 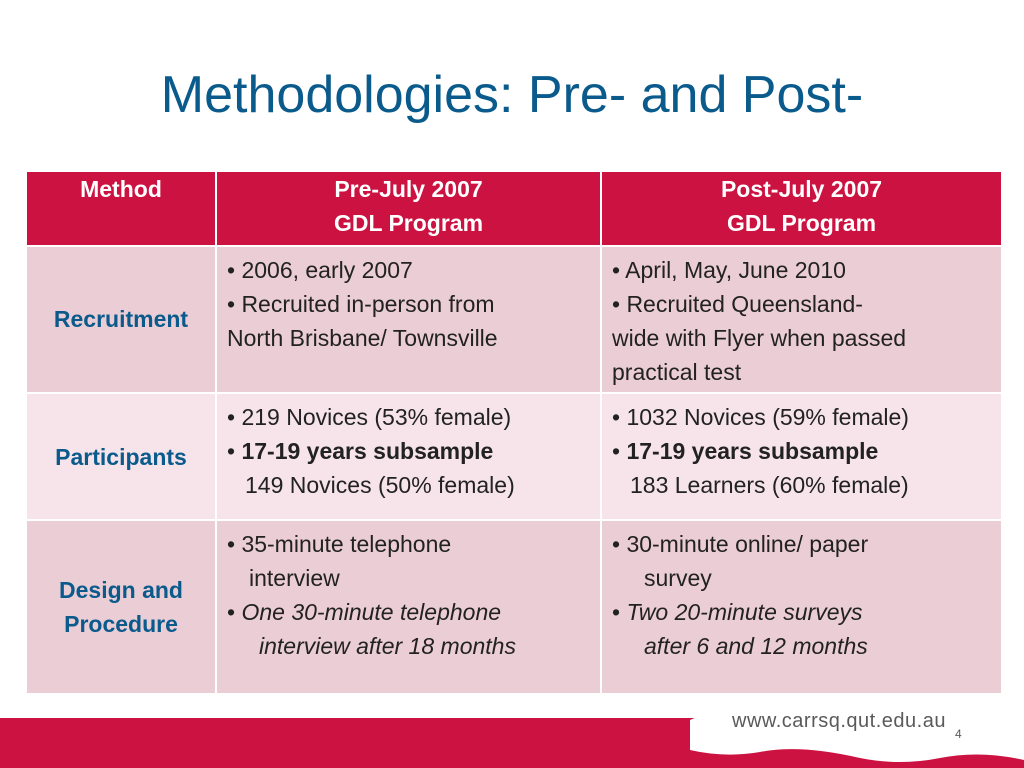 I want to click on recruitment-post-line: • Recruited Queensland-, so click(x=737, y=303).